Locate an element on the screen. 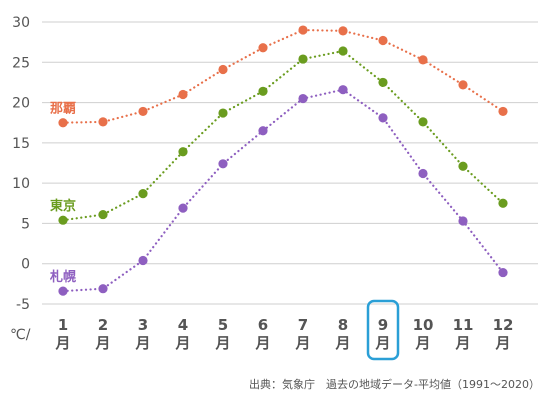 This screenshot has width=550, height=400. x-tick-label: 4 is located at coordinates (183, 325).